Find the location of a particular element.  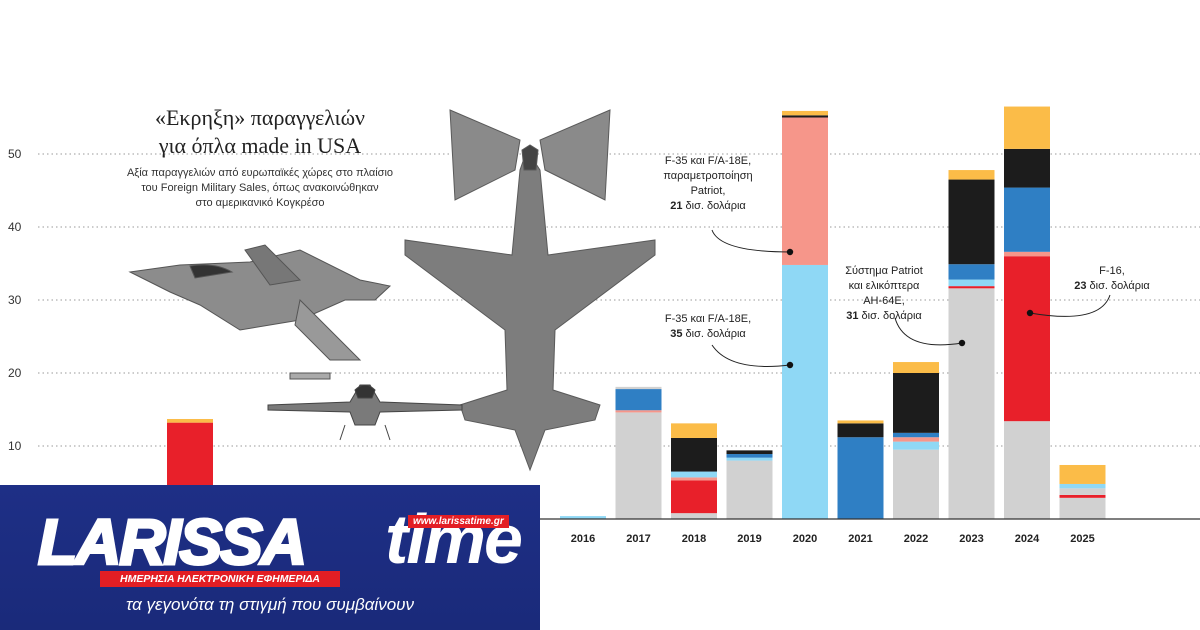

x-tick-label: 2016 is located at coordinates (583, 539).